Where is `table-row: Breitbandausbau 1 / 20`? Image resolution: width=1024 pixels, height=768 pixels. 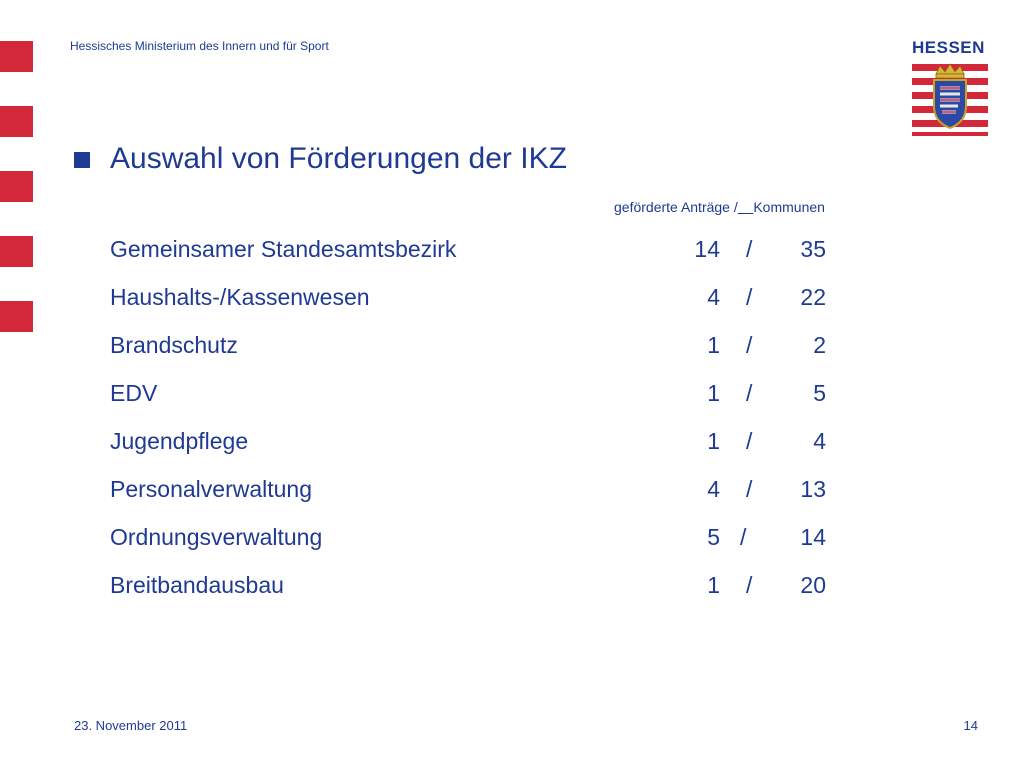 table-row: Breitbandausbau 1 / 20 is located at coordinates (475, 588).